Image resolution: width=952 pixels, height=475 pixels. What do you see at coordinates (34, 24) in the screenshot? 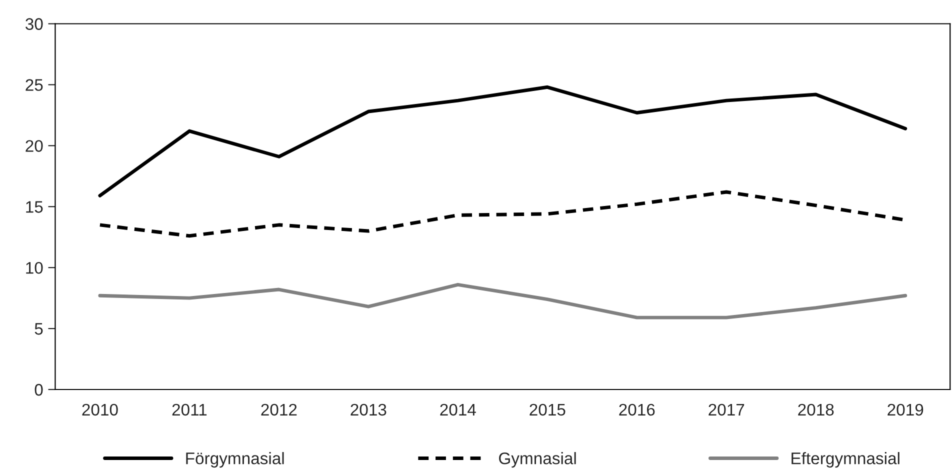
I see `y-tick-label: 30` at bounding box center [34, 24].